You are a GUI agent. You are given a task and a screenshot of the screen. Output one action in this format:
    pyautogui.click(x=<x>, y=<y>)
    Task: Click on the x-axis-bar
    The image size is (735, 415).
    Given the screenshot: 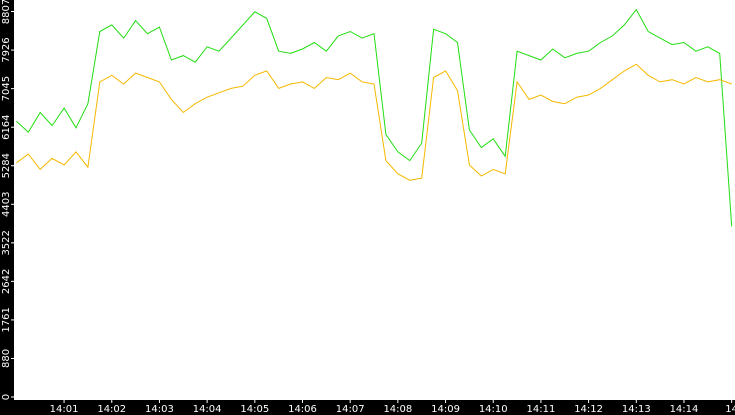 What is the action you would take?
    pyautogui.click(x=367, y=407)
    